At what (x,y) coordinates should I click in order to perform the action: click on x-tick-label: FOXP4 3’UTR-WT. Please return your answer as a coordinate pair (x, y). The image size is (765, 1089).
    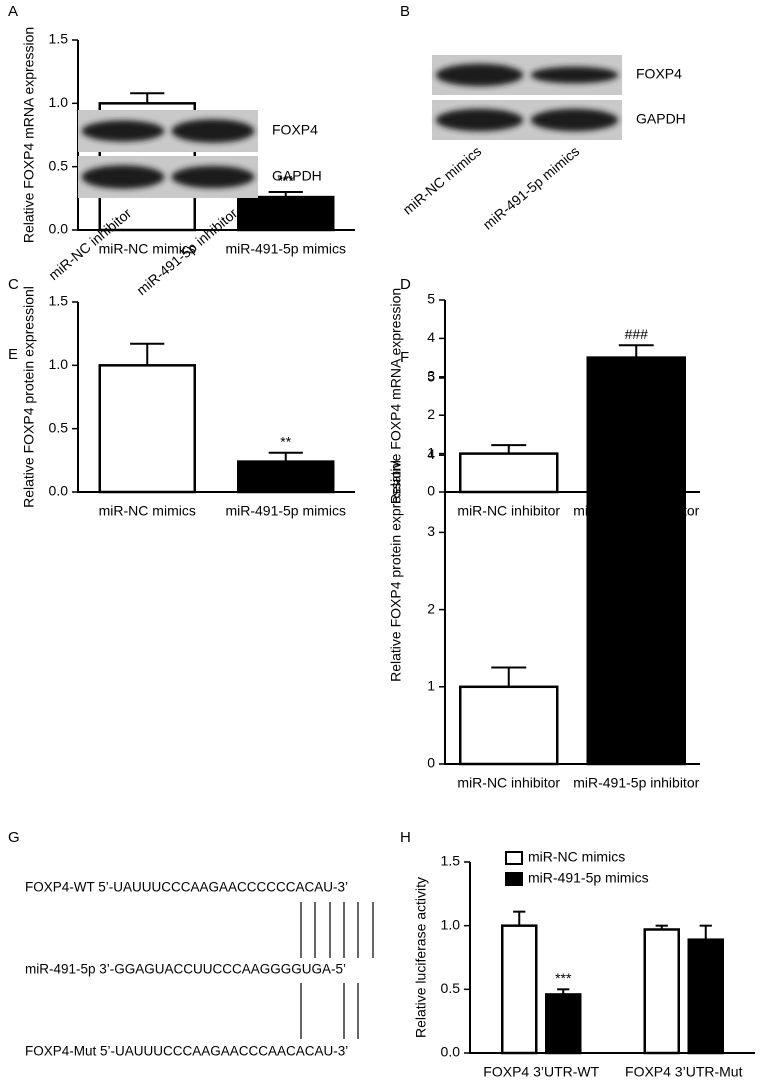
    Looking at the image, I should click on (541, 1072).